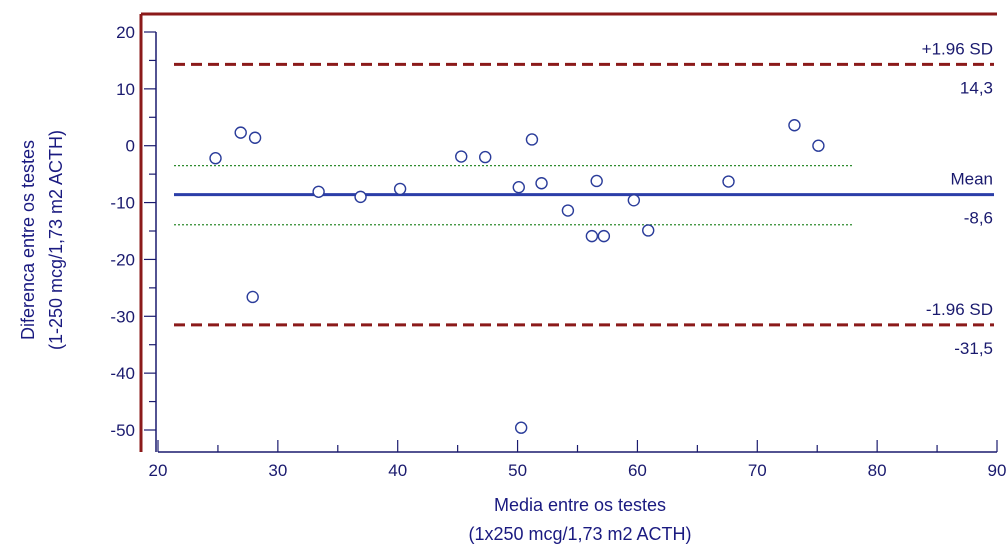  Describe the element at coordinates (397, 470) in the screenshot. I see `x-tick-label: 40` at that location.